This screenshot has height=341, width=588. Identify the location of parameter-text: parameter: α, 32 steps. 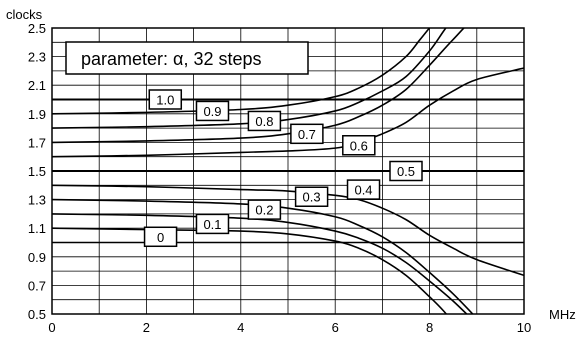
(171, 59).